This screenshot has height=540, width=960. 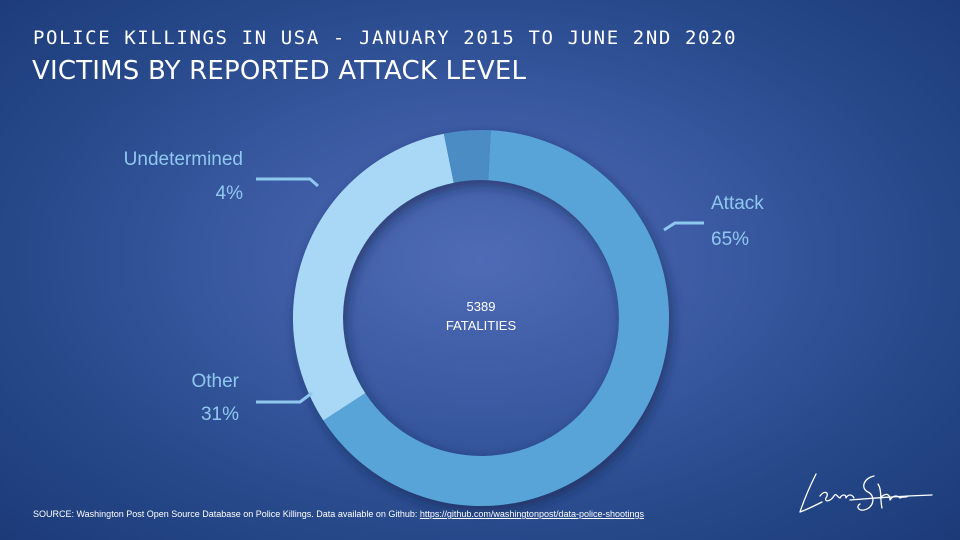 What do you see at coordinates (730, 239) in the screenshot?
I see `slice-value-attack: 65%` at bounding box center [730, 239].